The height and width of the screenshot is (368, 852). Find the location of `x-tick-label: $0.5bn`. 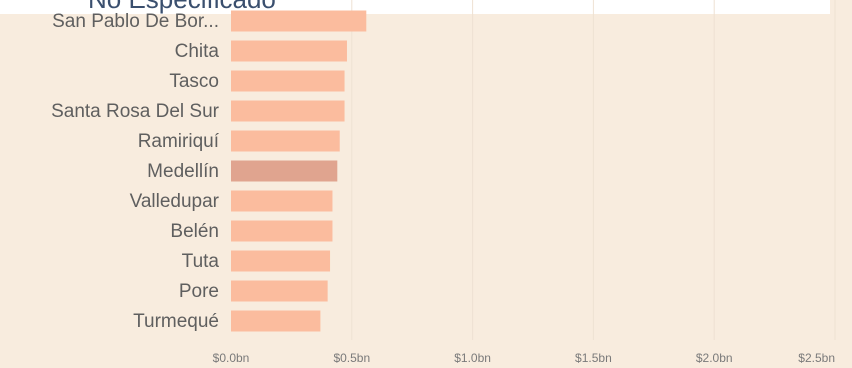

x-tick-label: $0.5bn is located at coordinates (351, 358).